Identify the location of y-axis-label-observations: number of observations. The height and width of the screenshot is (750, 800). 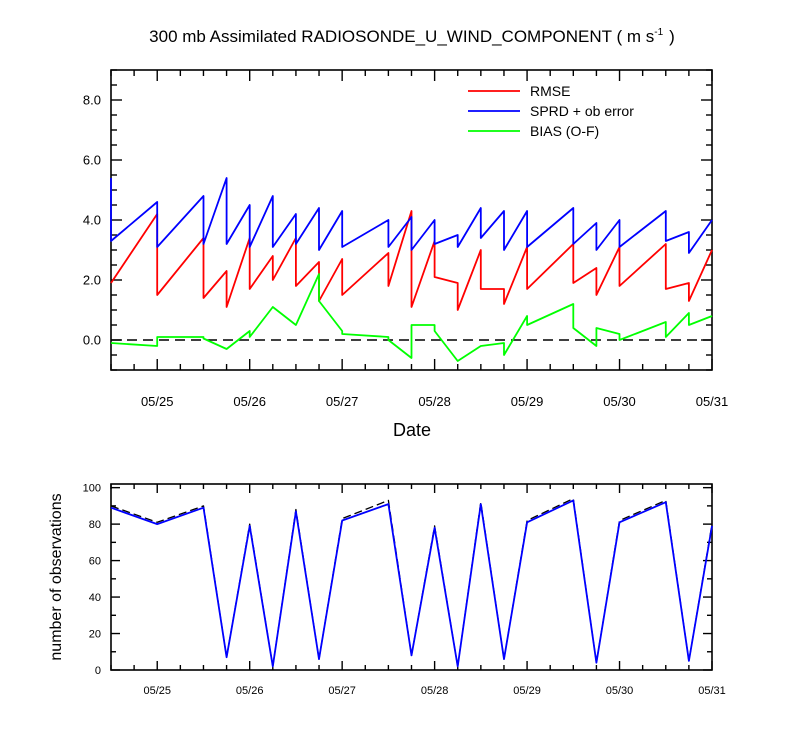
(56, 576).